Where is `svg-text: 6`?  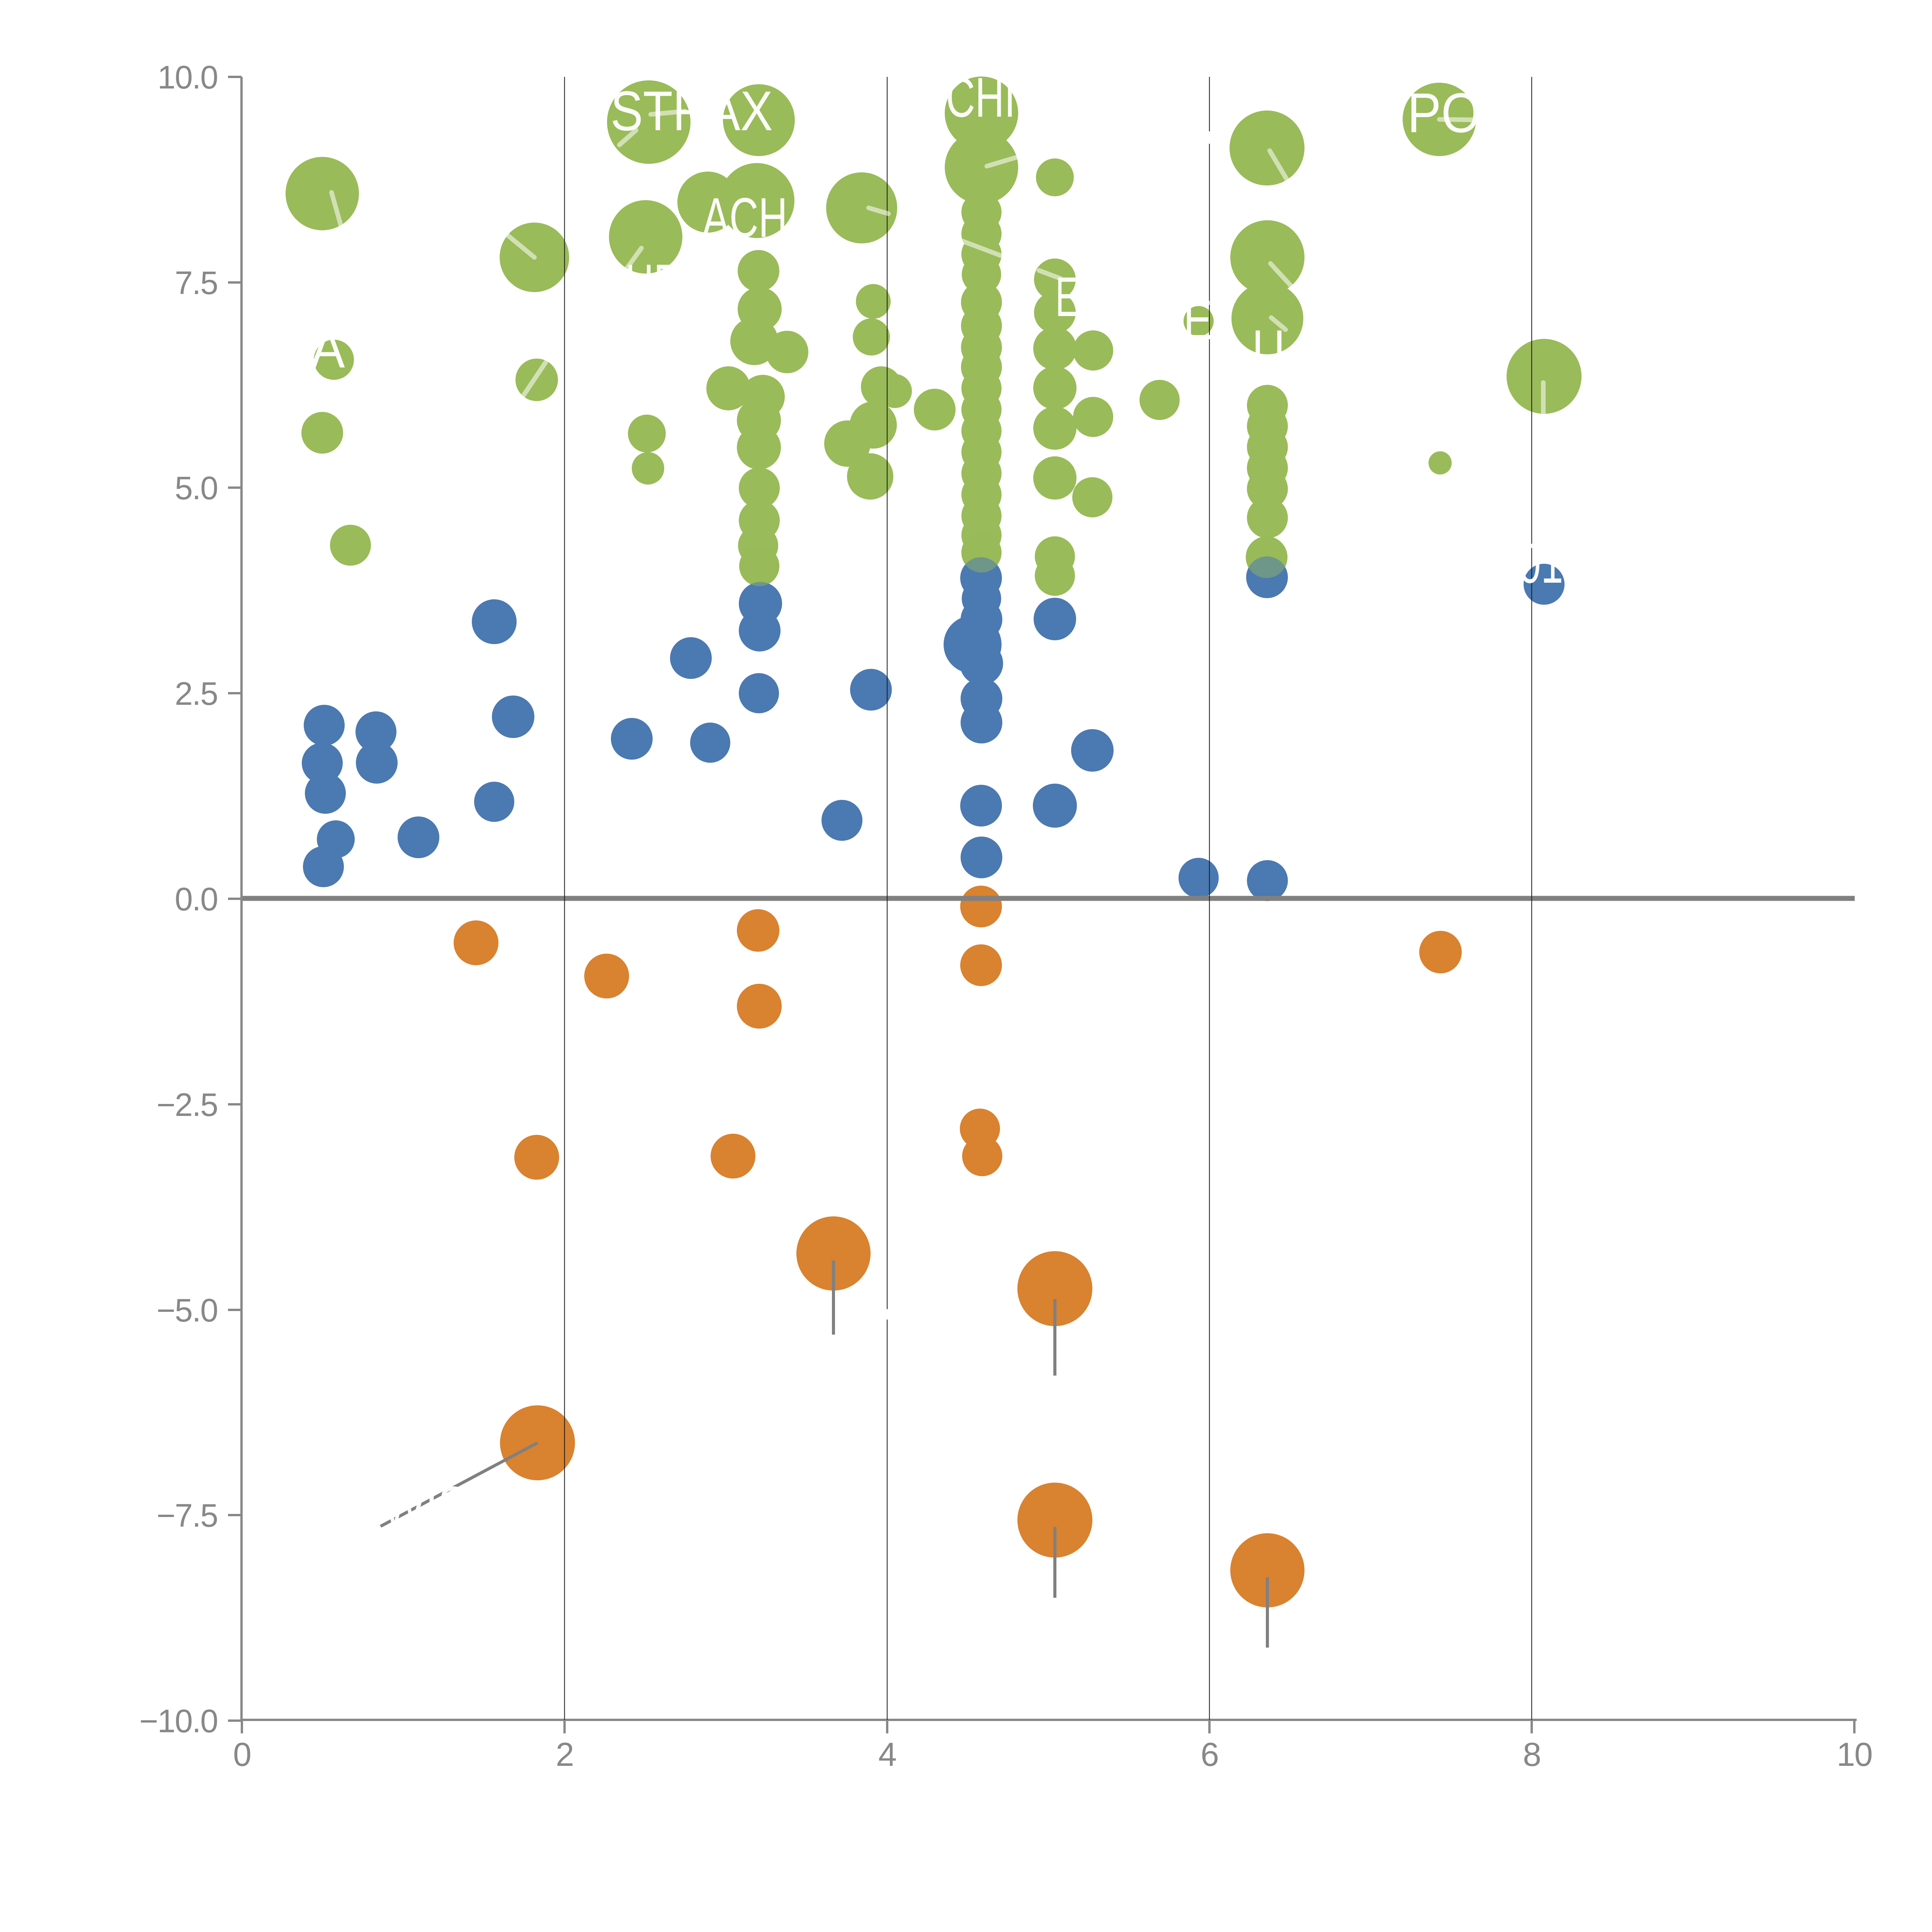 svg-text: 6 is located at coordinates (1210, 1755).